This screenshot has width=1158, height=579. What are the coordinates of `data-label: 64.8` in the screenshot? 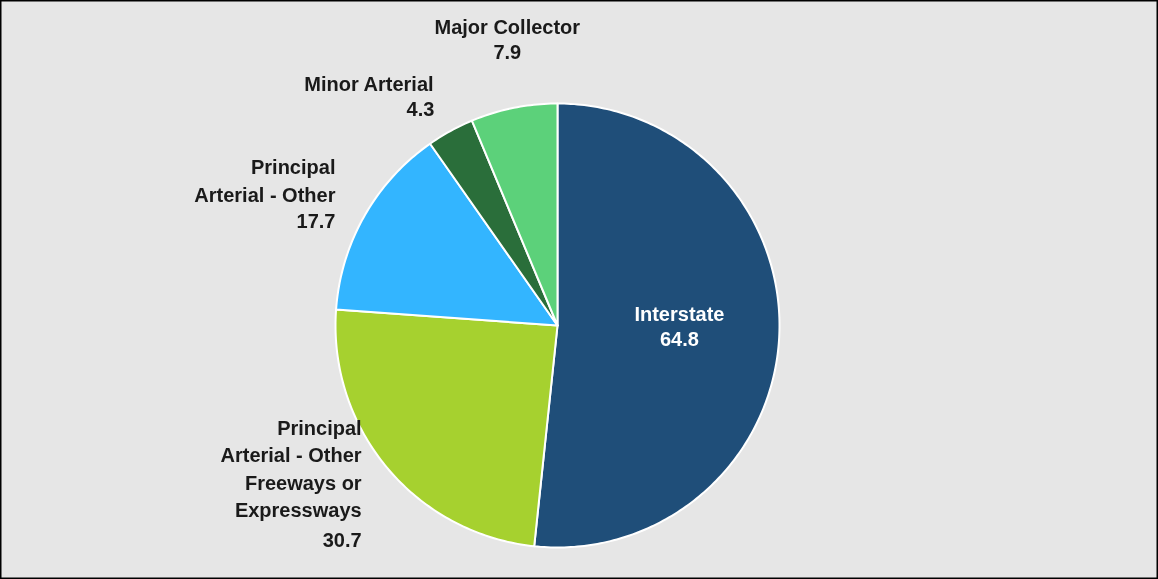 It's located at (679, 338).